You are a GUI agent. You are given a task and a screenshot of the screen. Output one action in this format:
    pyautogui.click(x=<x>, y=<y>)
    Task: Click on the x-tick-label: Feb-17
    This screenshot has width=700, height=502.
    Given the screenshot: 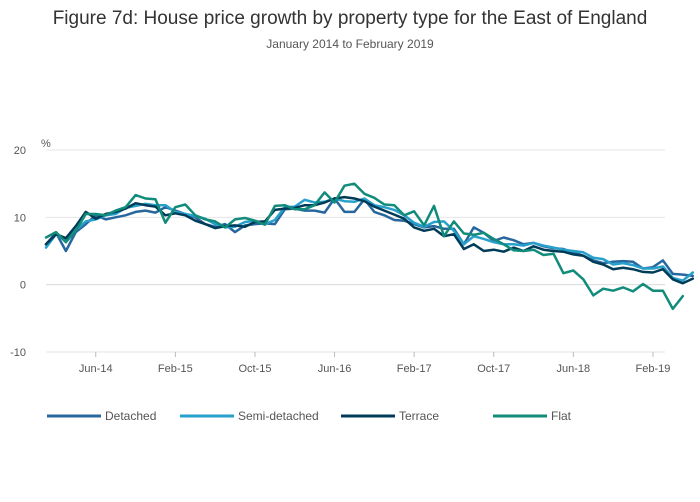 What is the action you would take?
    pyautogui.click(x=414, y=369)
    